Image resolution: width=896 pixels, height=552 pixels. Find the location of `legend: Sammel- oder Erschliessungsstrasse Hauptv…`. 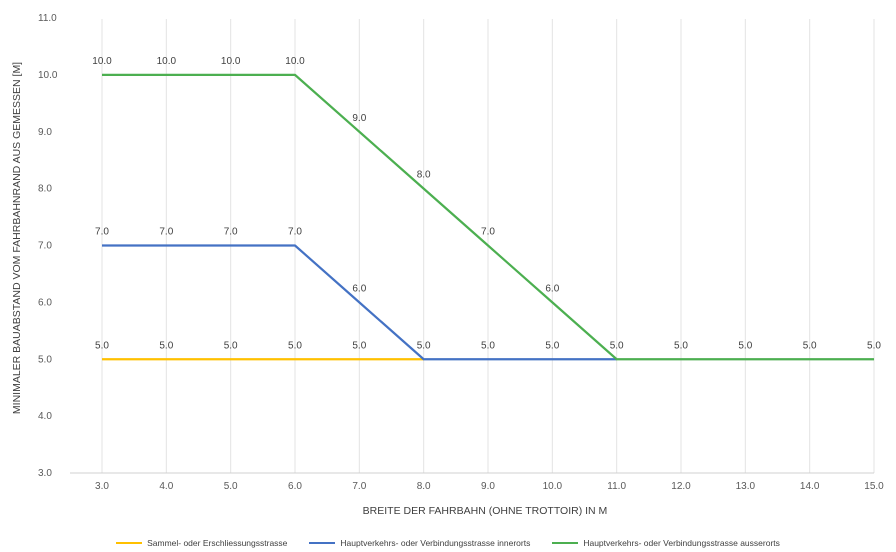

legend: Sammel- oder Erschliessungsstrasse Hauptv… is located at coordinates (448, 543).